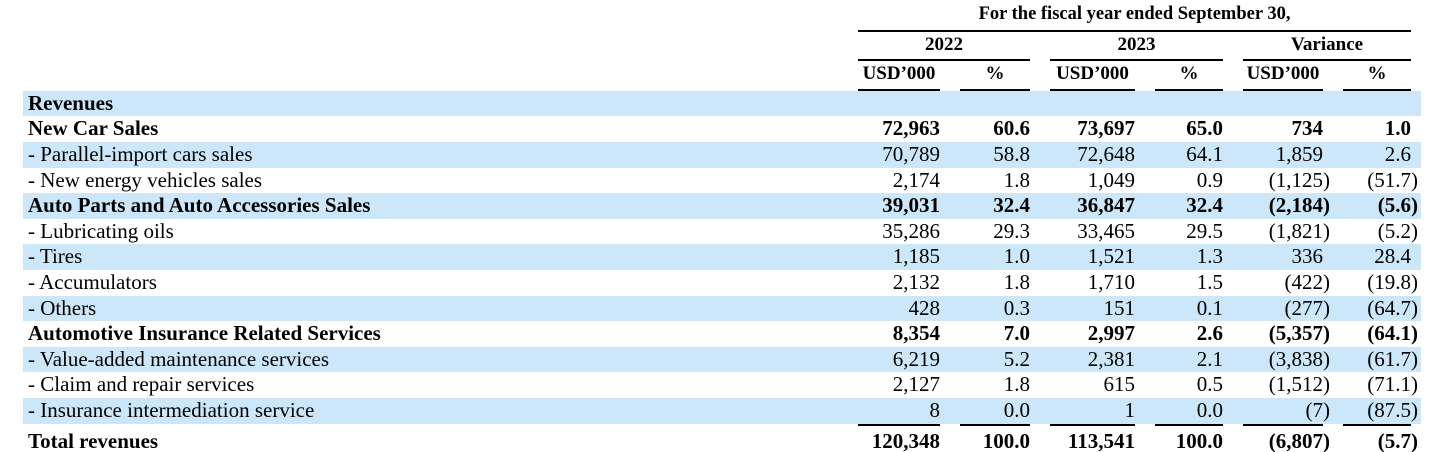 The height and width of the screenshot is (452, 1440). What do you see at coordinates (1011, 128) in the screenshot?
I see `cell-2022-pct: 60.6` at bounding box center [1011, 128].